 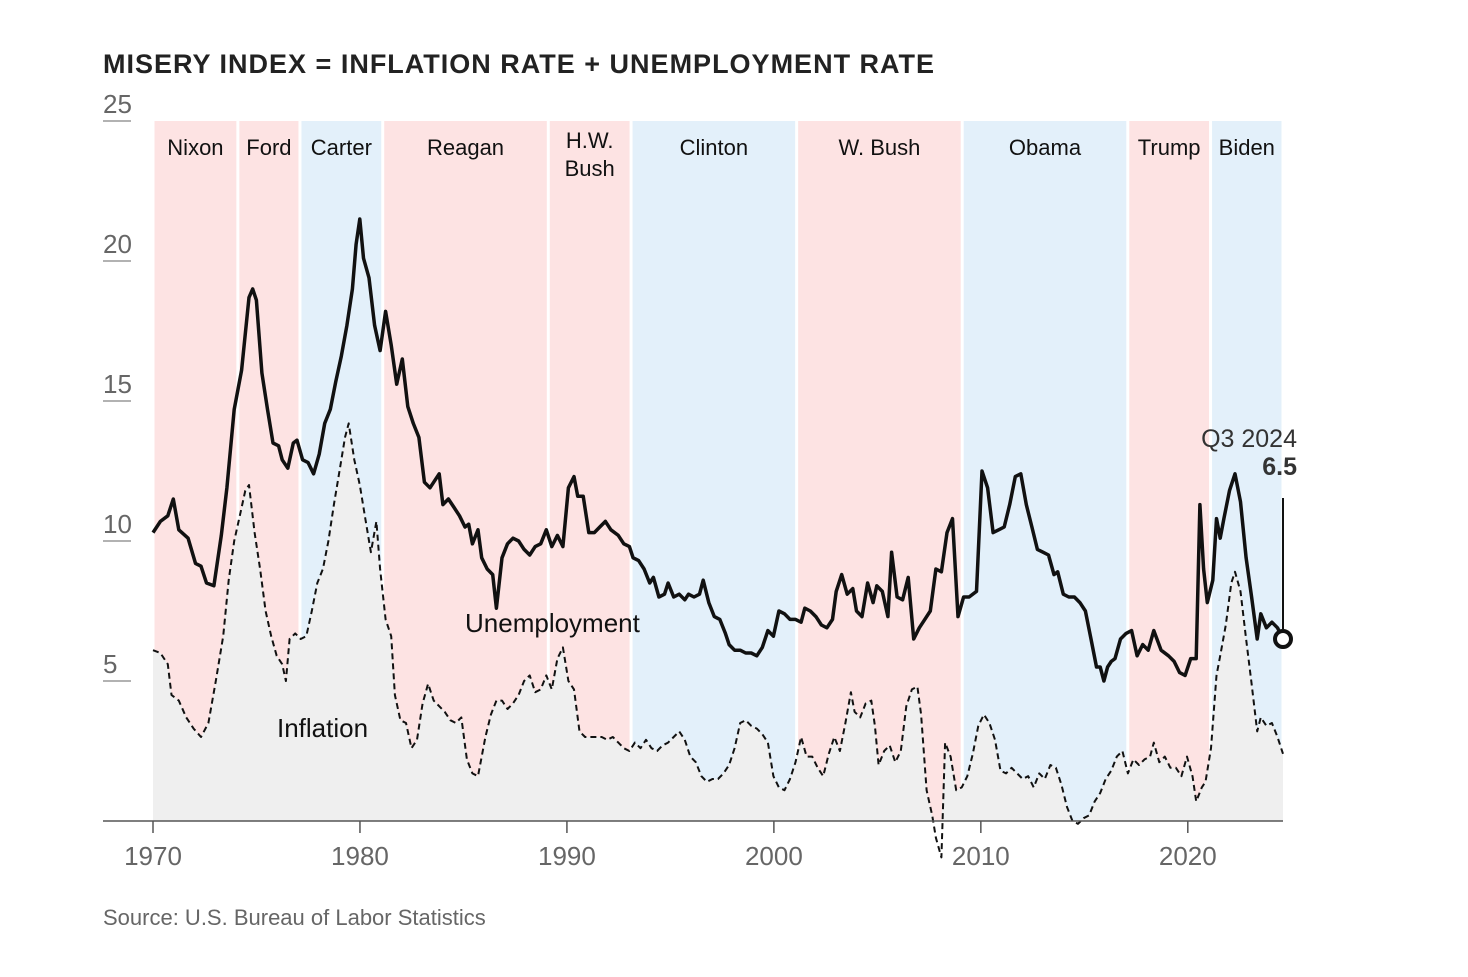 I want to click on presidency-label-0: Nixon, so click(x=195, y=147).